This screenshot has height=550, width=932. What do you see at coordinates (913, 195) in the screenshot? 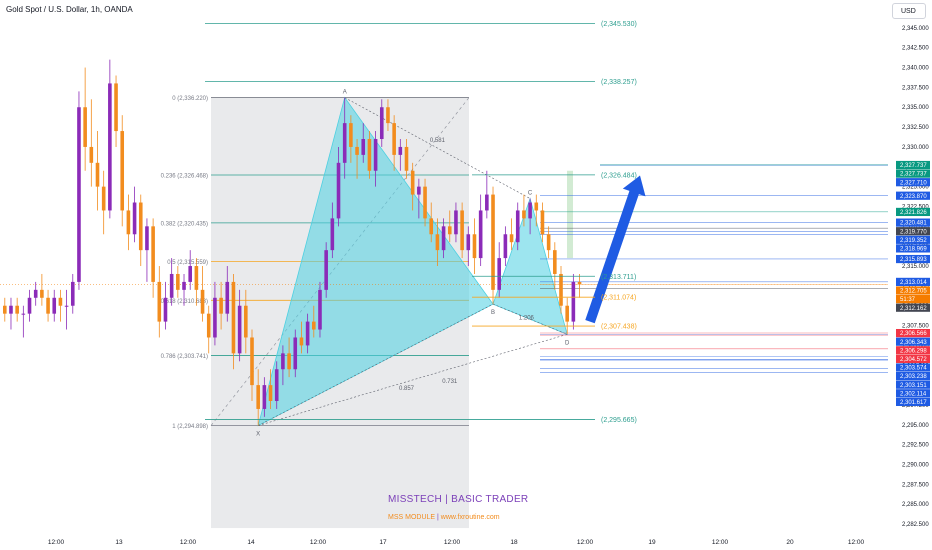
I see `price-tag: 2,323.870` at bounding box center [913, 195].